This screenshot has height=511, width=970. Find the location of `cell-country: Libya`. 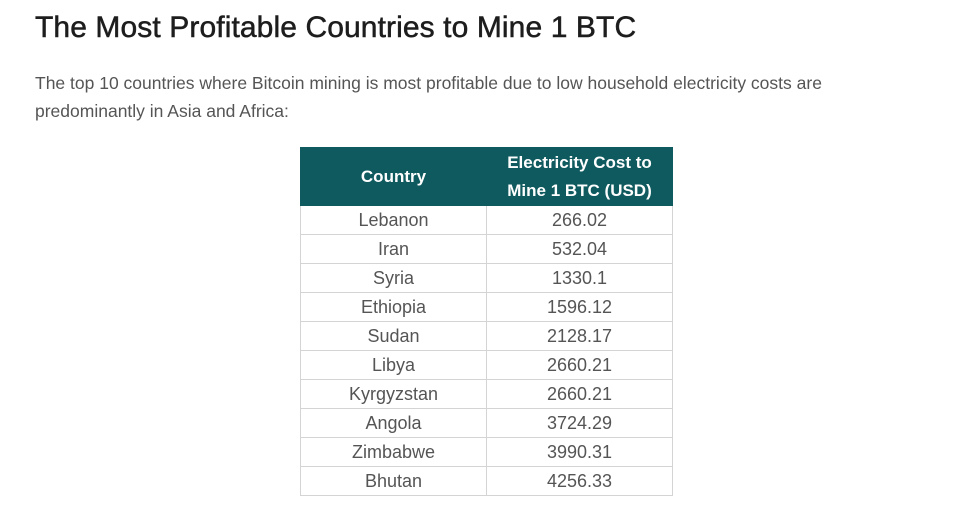

cell-country: Libya is located at coordinates (393, 365).